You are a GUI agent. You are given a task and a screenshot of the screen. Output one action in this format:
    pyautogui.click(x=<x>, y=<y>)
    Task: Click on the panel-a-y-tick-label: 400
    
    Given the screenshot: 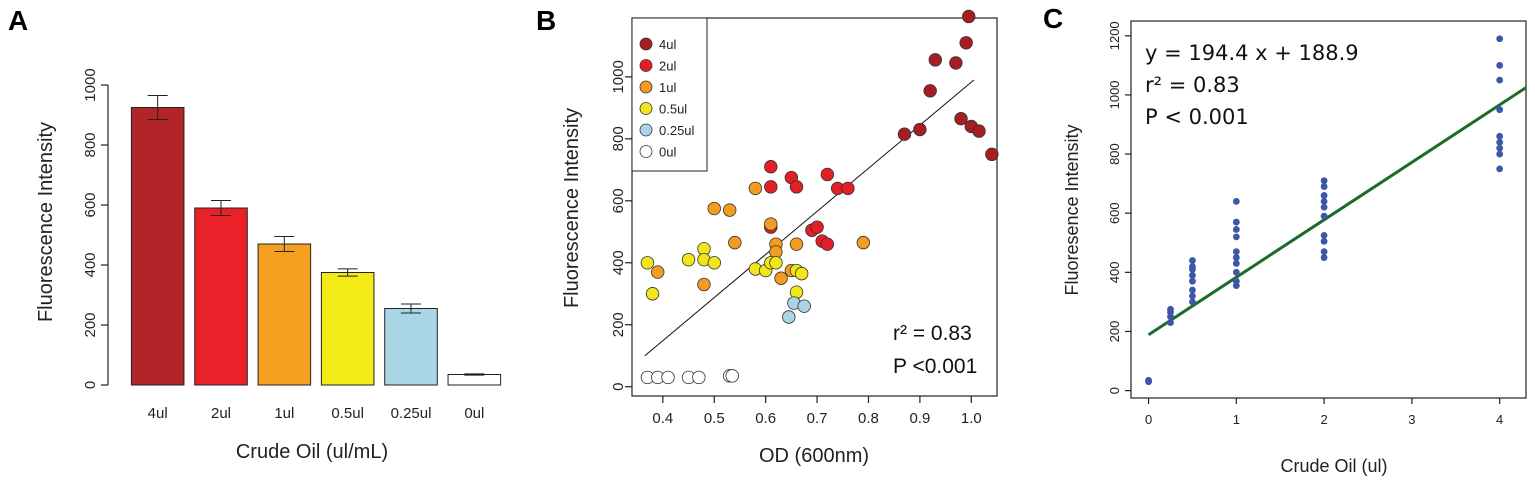 What is the action you would take?
    pyautogui.click(x=90, y=264)
    